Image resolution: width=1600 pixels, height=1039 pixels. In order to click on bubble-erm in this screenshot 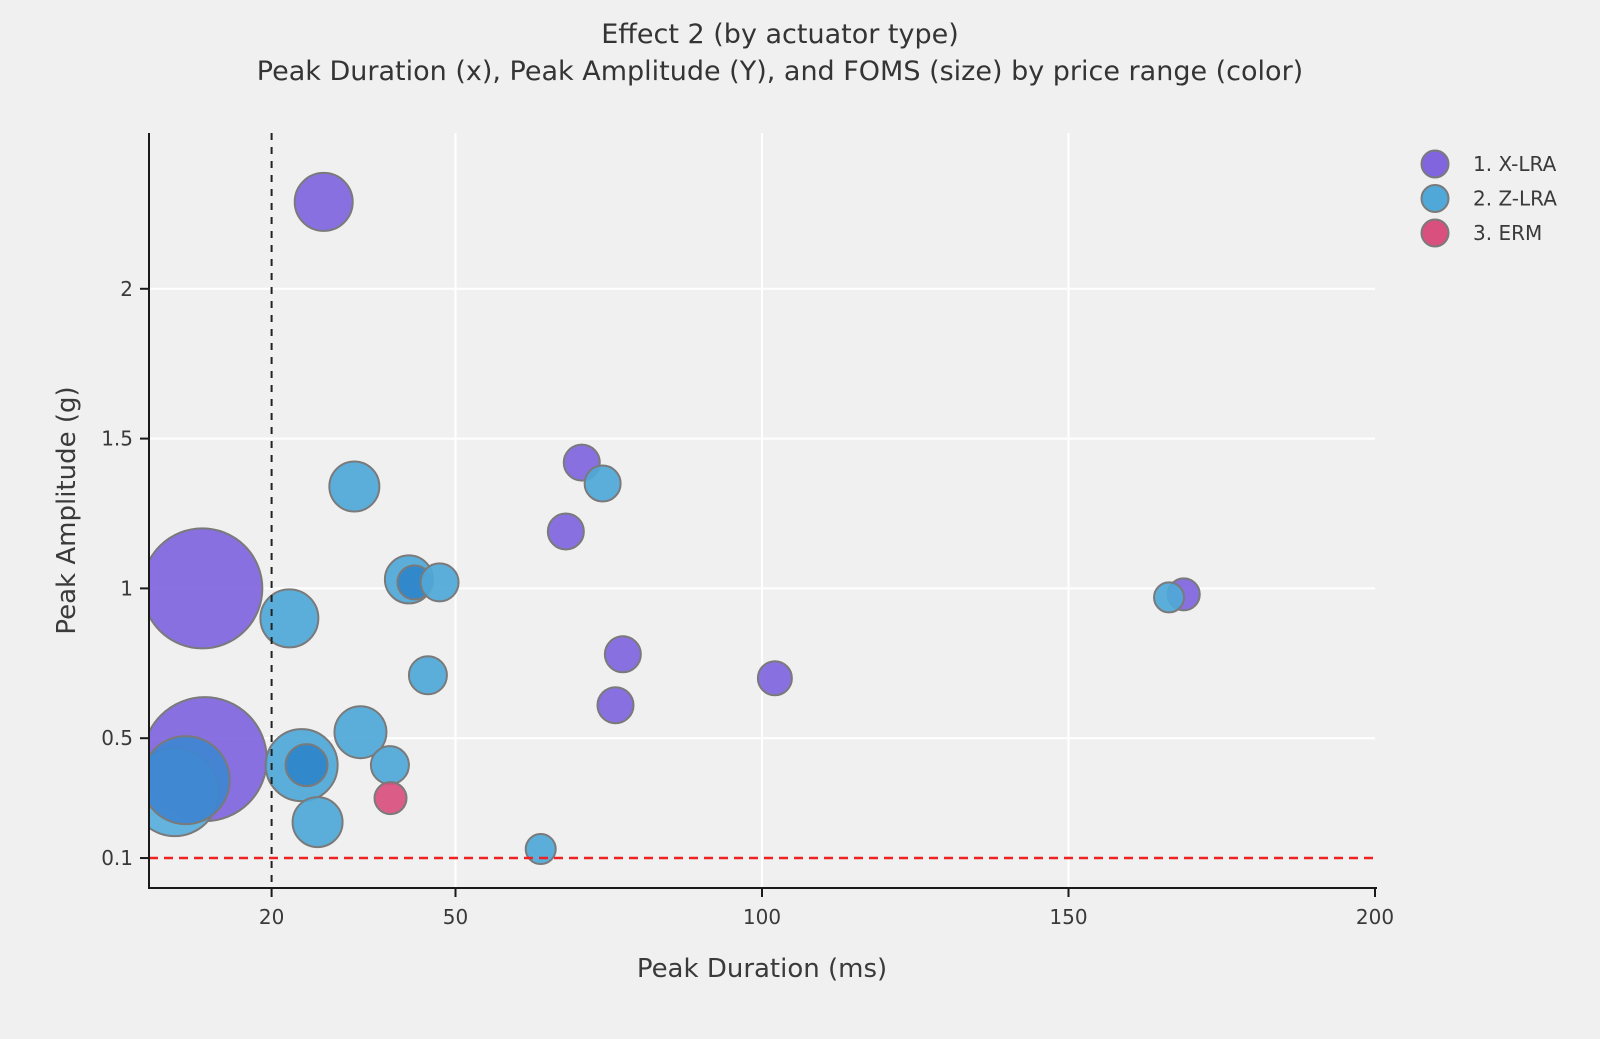, I will do `click(390, 798)`.